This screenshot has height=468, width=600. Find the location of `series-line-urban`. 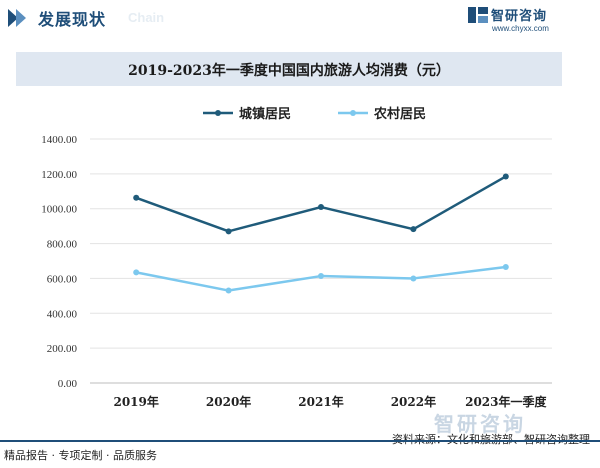

series-line-urban is located at coordinates (321, 204).